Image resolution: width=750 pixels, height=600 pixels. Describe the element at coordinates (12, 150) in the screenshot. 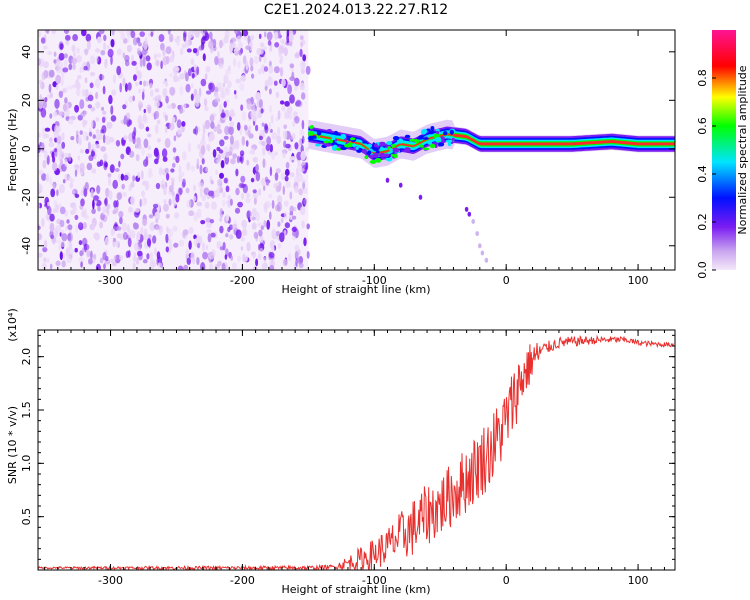

I see `spectrogram-y-label: Frequency (Hz)` at that location.